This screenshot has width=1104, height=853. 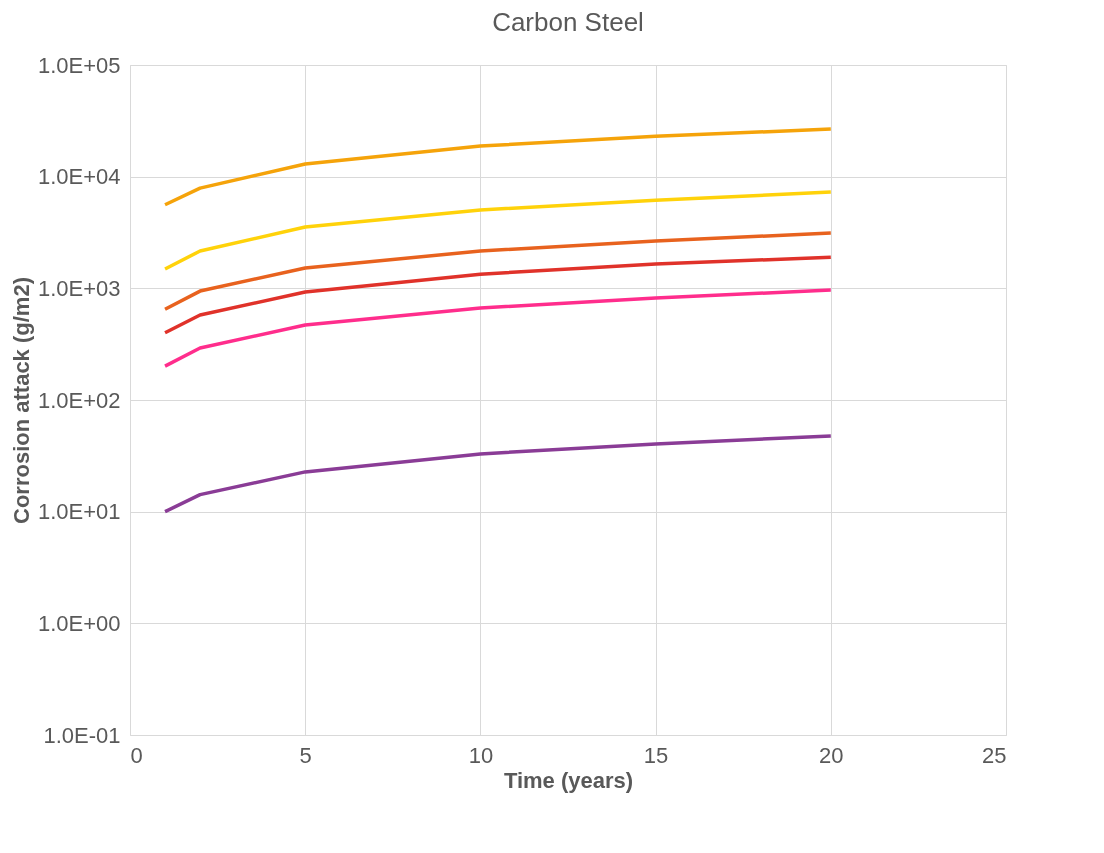 I want to click on y-tick-label: 1.0E+02, so click(x=79, y=400).